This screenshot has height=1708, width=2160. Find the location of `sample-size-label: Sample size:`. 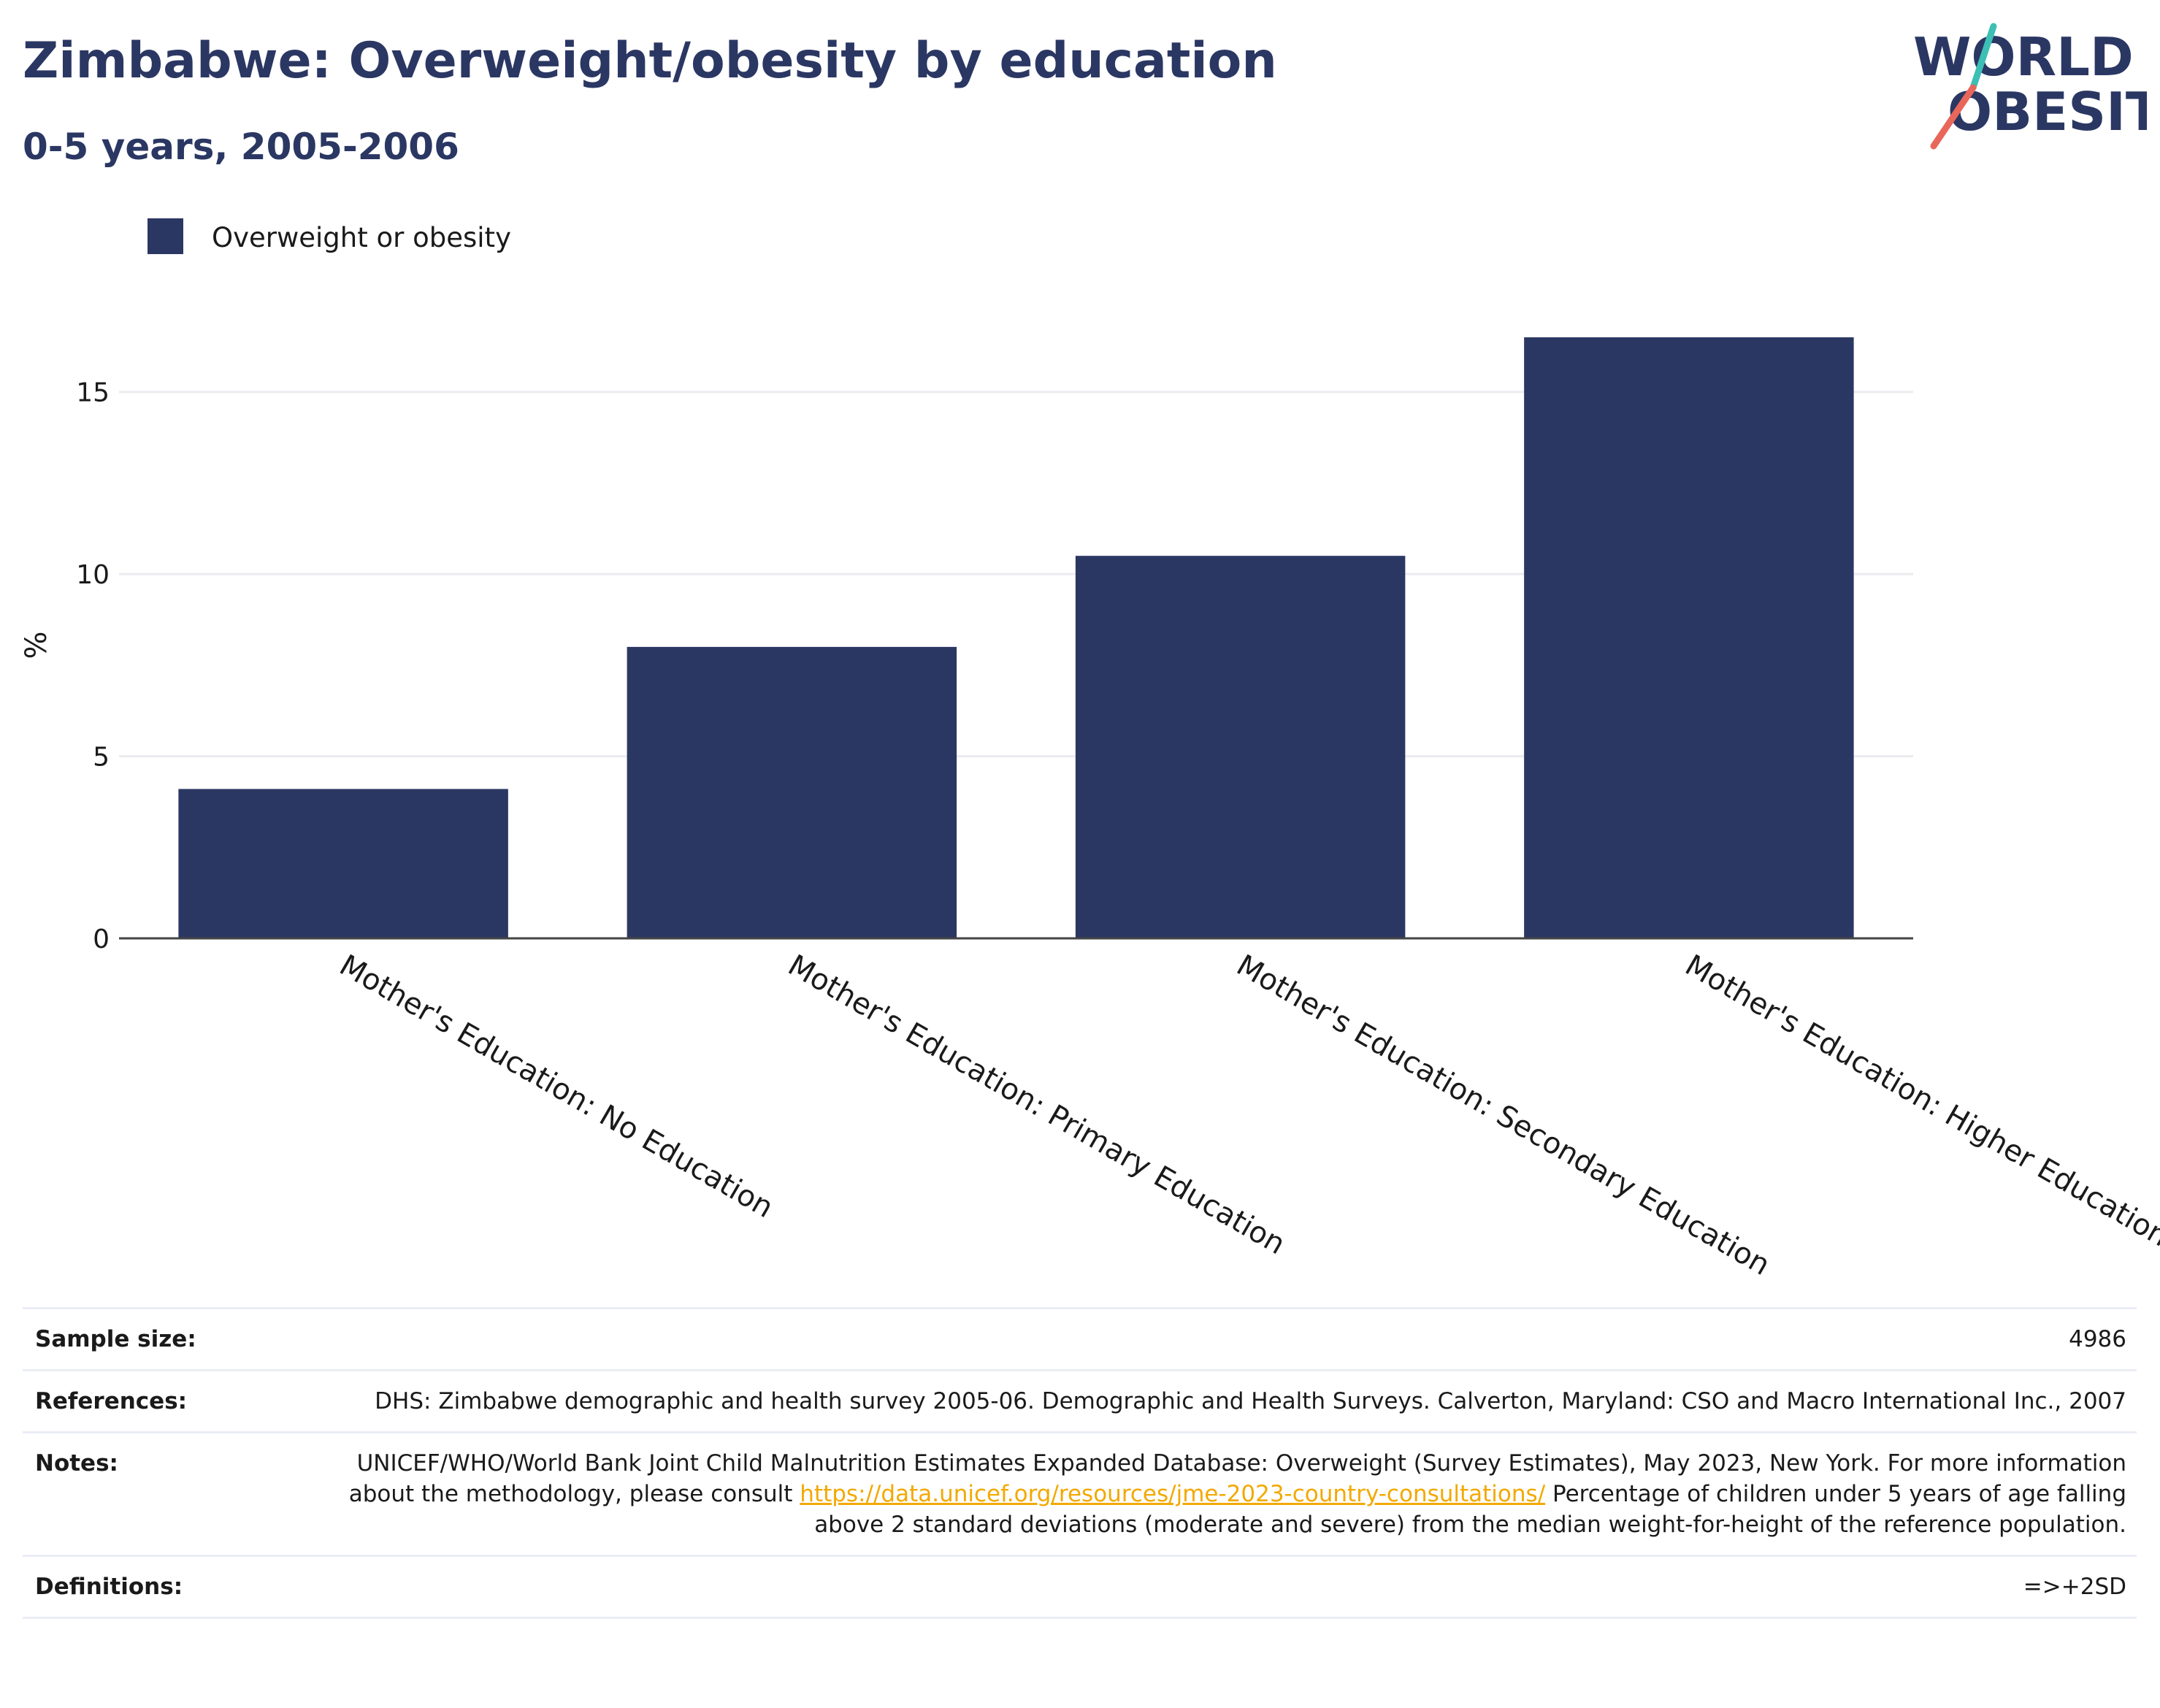

sample-size-label: Sample size: is located at coordinates (165, 1339).